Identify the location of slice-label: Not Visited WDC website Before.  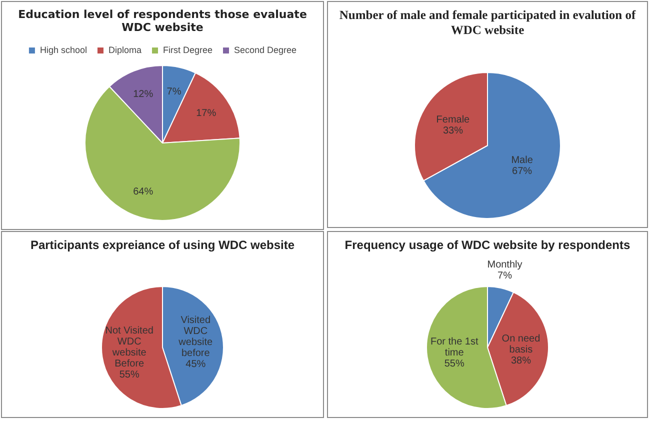
(129, 348).